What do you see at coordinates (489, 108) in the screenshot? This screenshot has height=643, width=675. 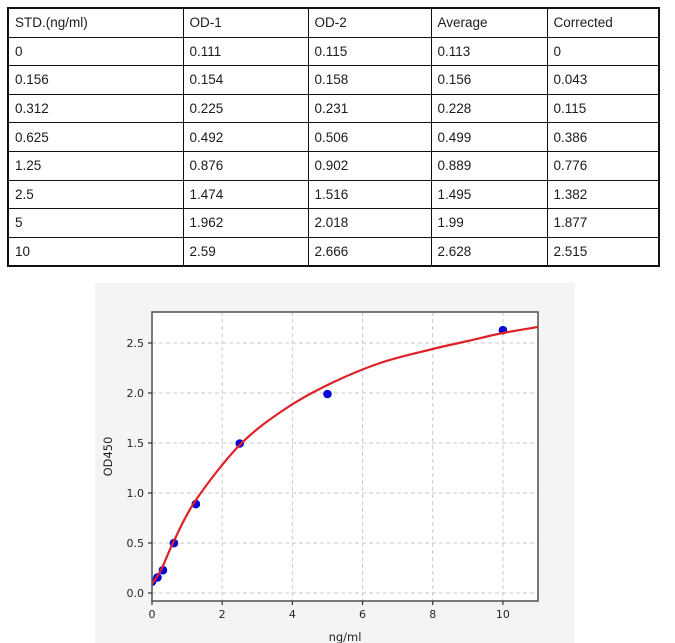 I see `table-cell: 0.228` at bounding box center [489, 108].